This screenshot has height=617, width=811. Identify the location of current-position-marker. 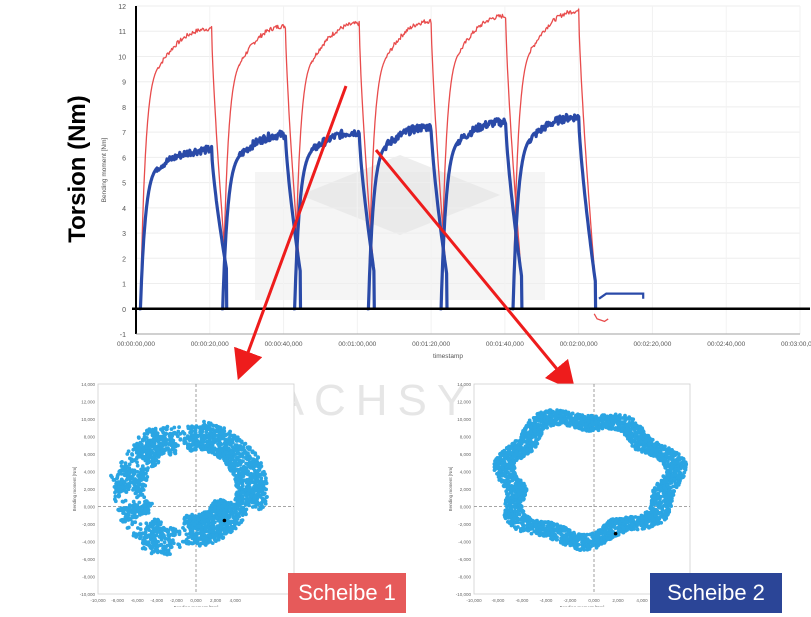
(615, 533).